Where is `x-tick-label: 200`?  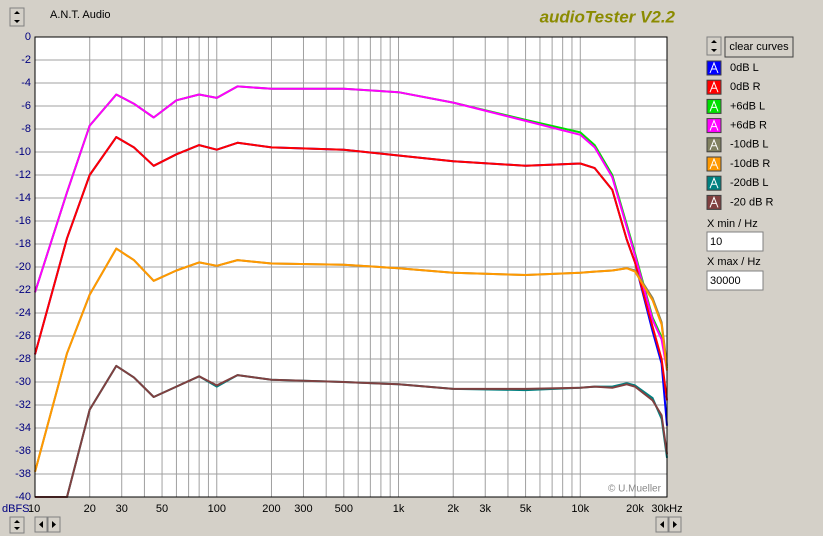 x-tick-label: 200 is located at coordinates (271, 509).